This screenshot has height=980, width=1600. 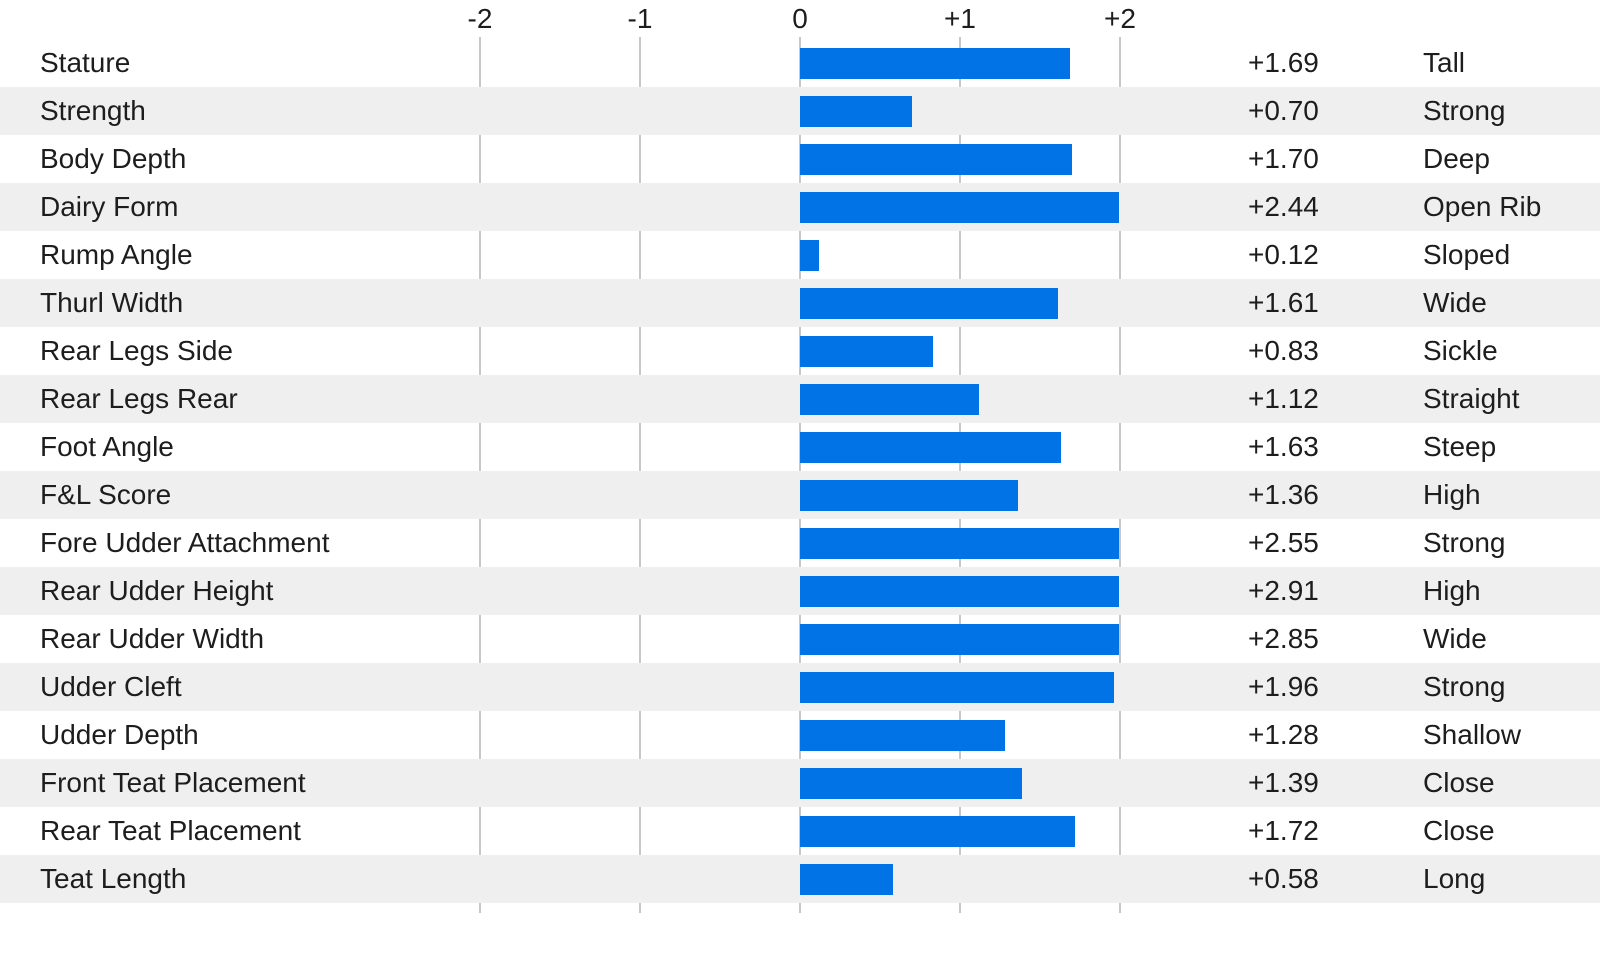 What do you see at coordinates (1467, 254) in the screenshot?
I see `trait-descriptor: Sloped` at bounding box center [1467, 254].